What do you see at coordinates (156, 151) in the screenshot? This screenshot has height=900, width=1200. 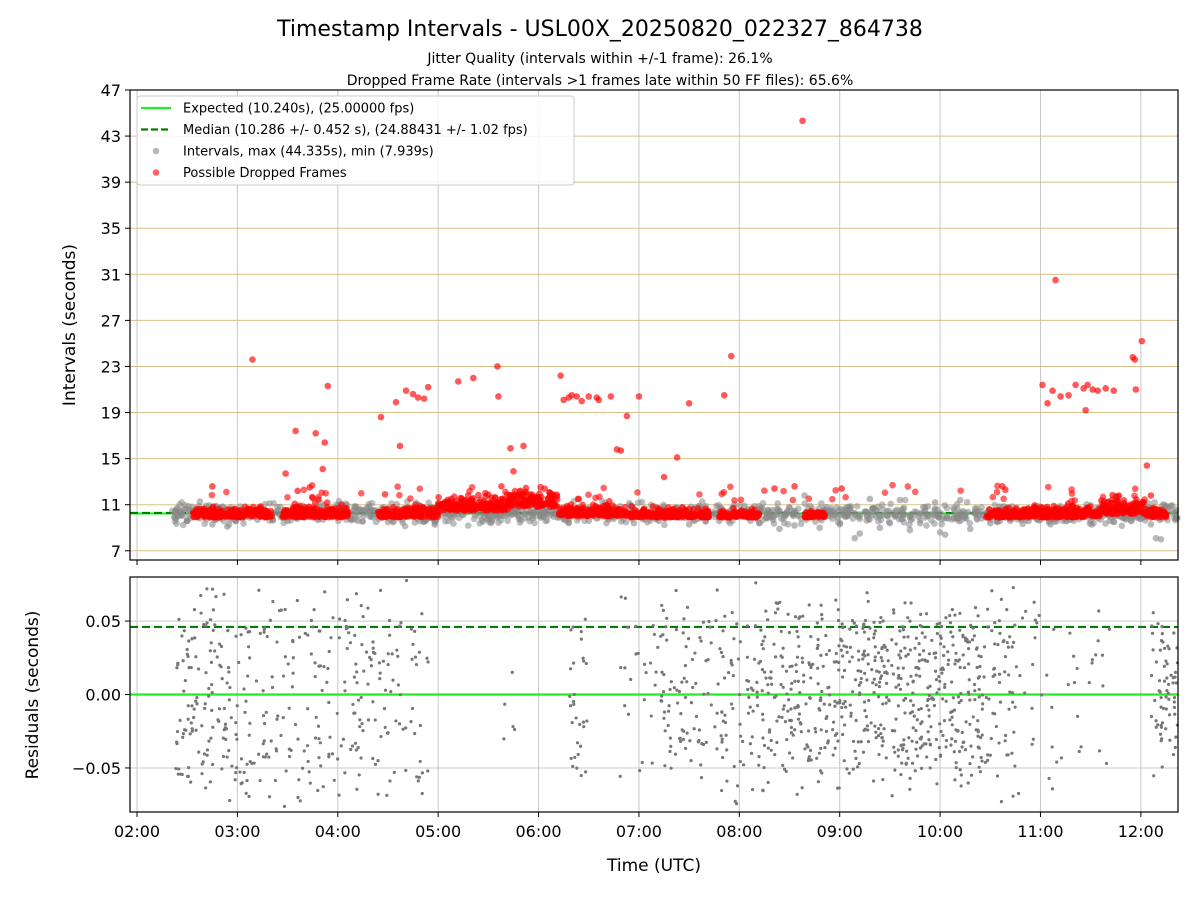 I see `legend-point-marker` at bounding box center [156, 151].